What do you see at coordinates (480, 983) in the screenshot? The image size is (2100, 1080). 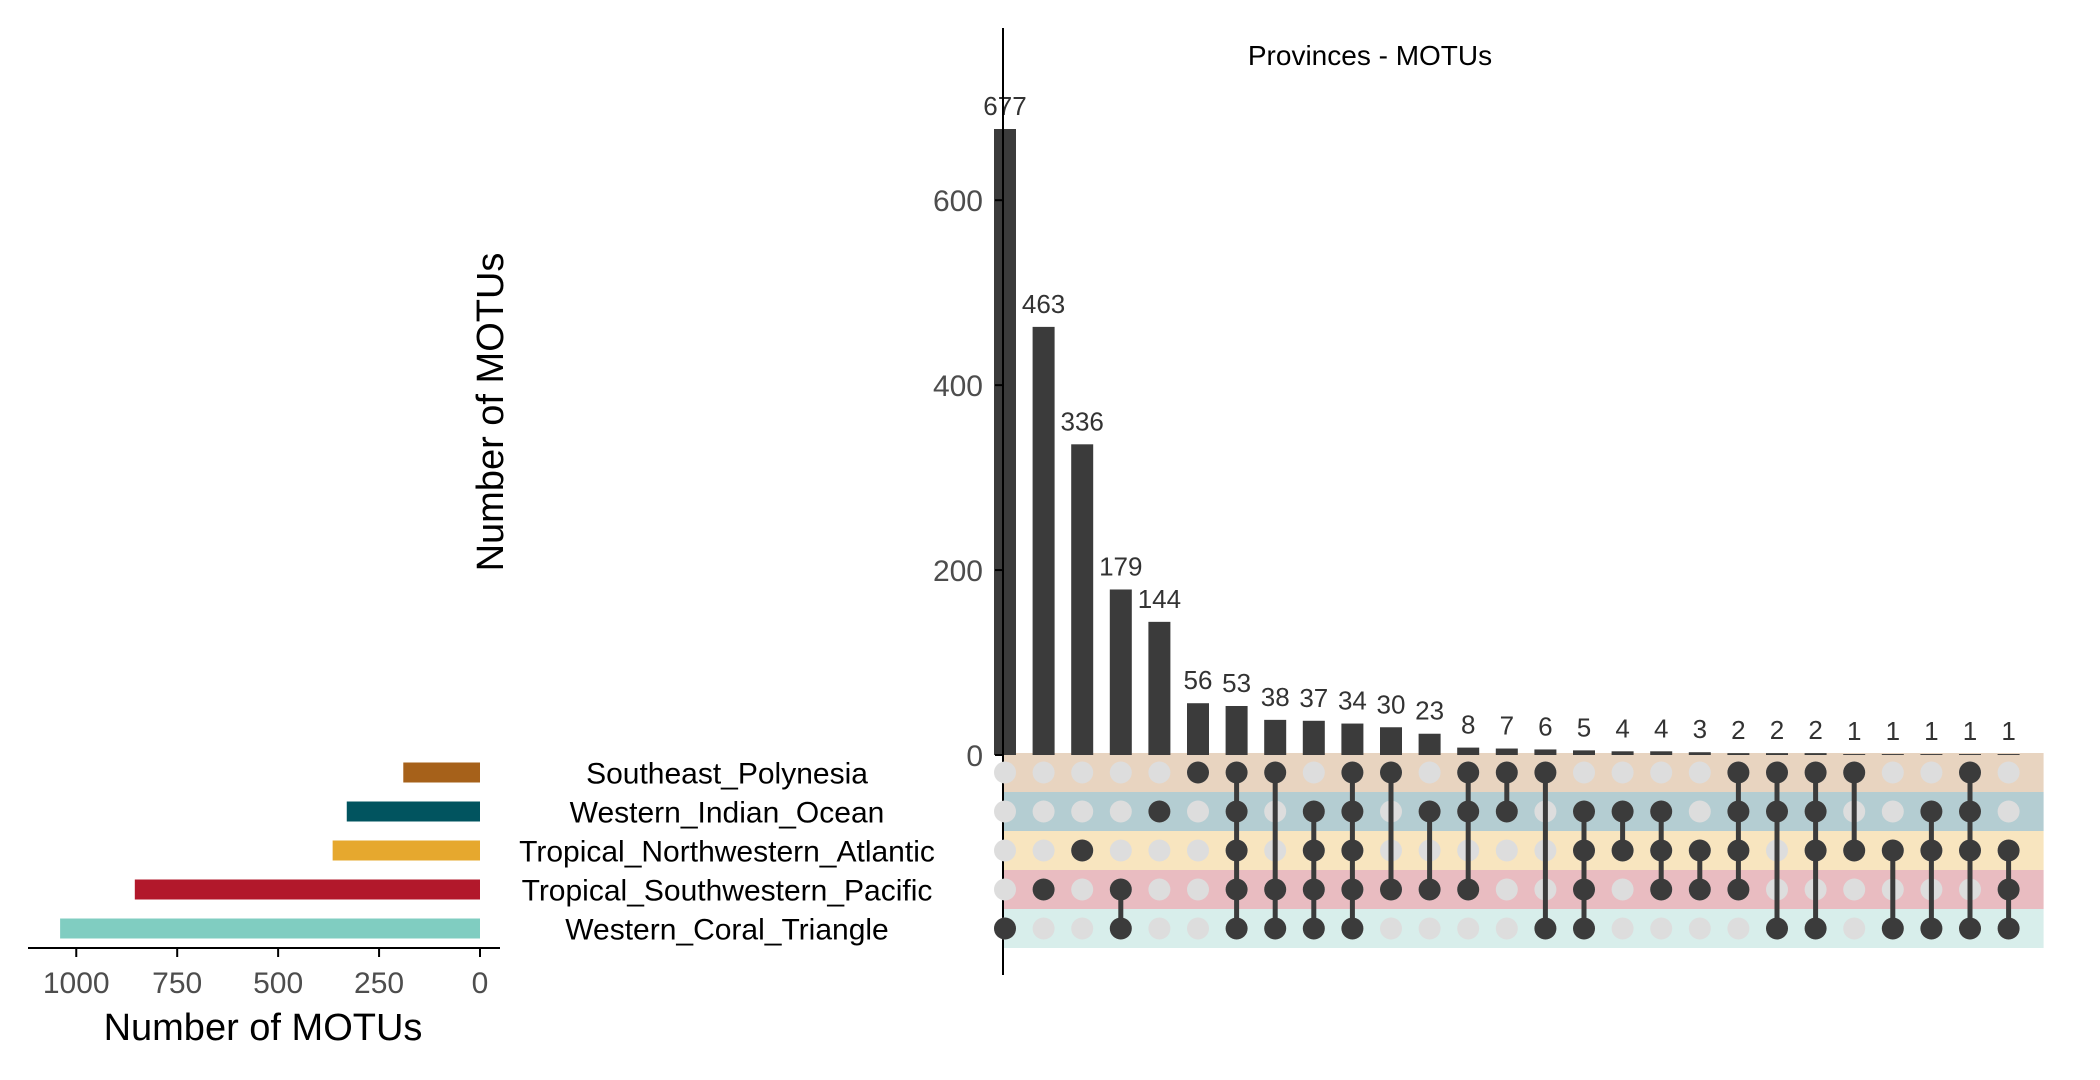 I see `set-size-x-tick-label: 0` at bounding box center [480, 983].